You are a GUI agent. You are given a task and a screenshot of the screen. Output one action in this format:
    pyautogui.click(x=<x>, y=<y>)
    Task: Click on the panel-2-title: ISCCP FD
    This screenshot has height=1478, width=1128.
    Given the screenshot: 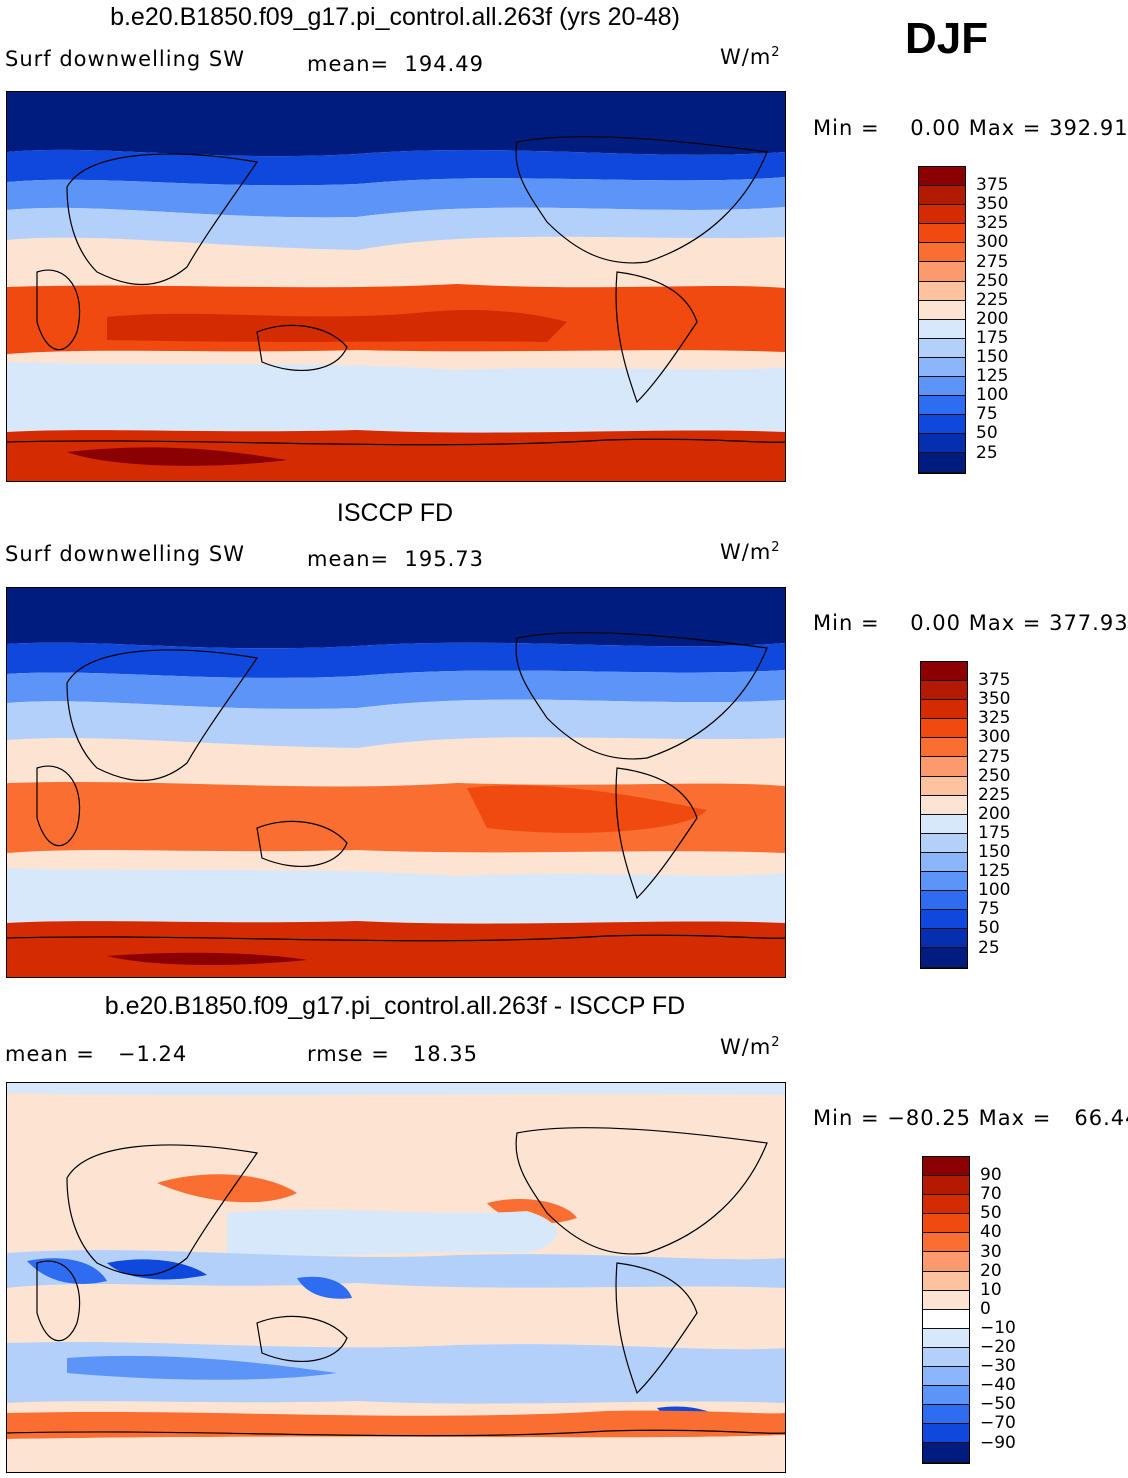 What is the action you would take?
    pyautogui.click(x=395, y=513)
    